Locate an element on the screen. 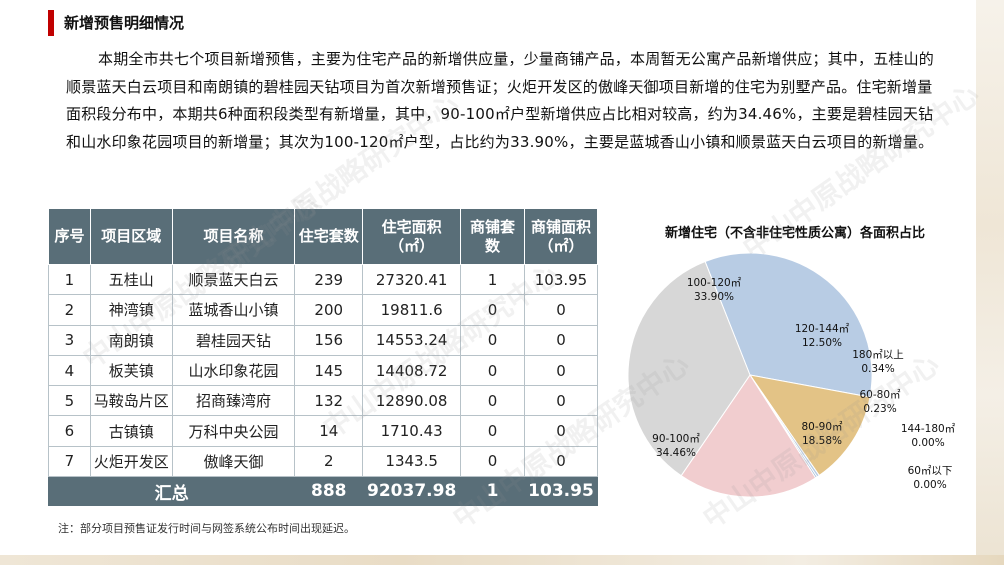  cell-area: 南朗镇 is located at coordinates (131, 340).